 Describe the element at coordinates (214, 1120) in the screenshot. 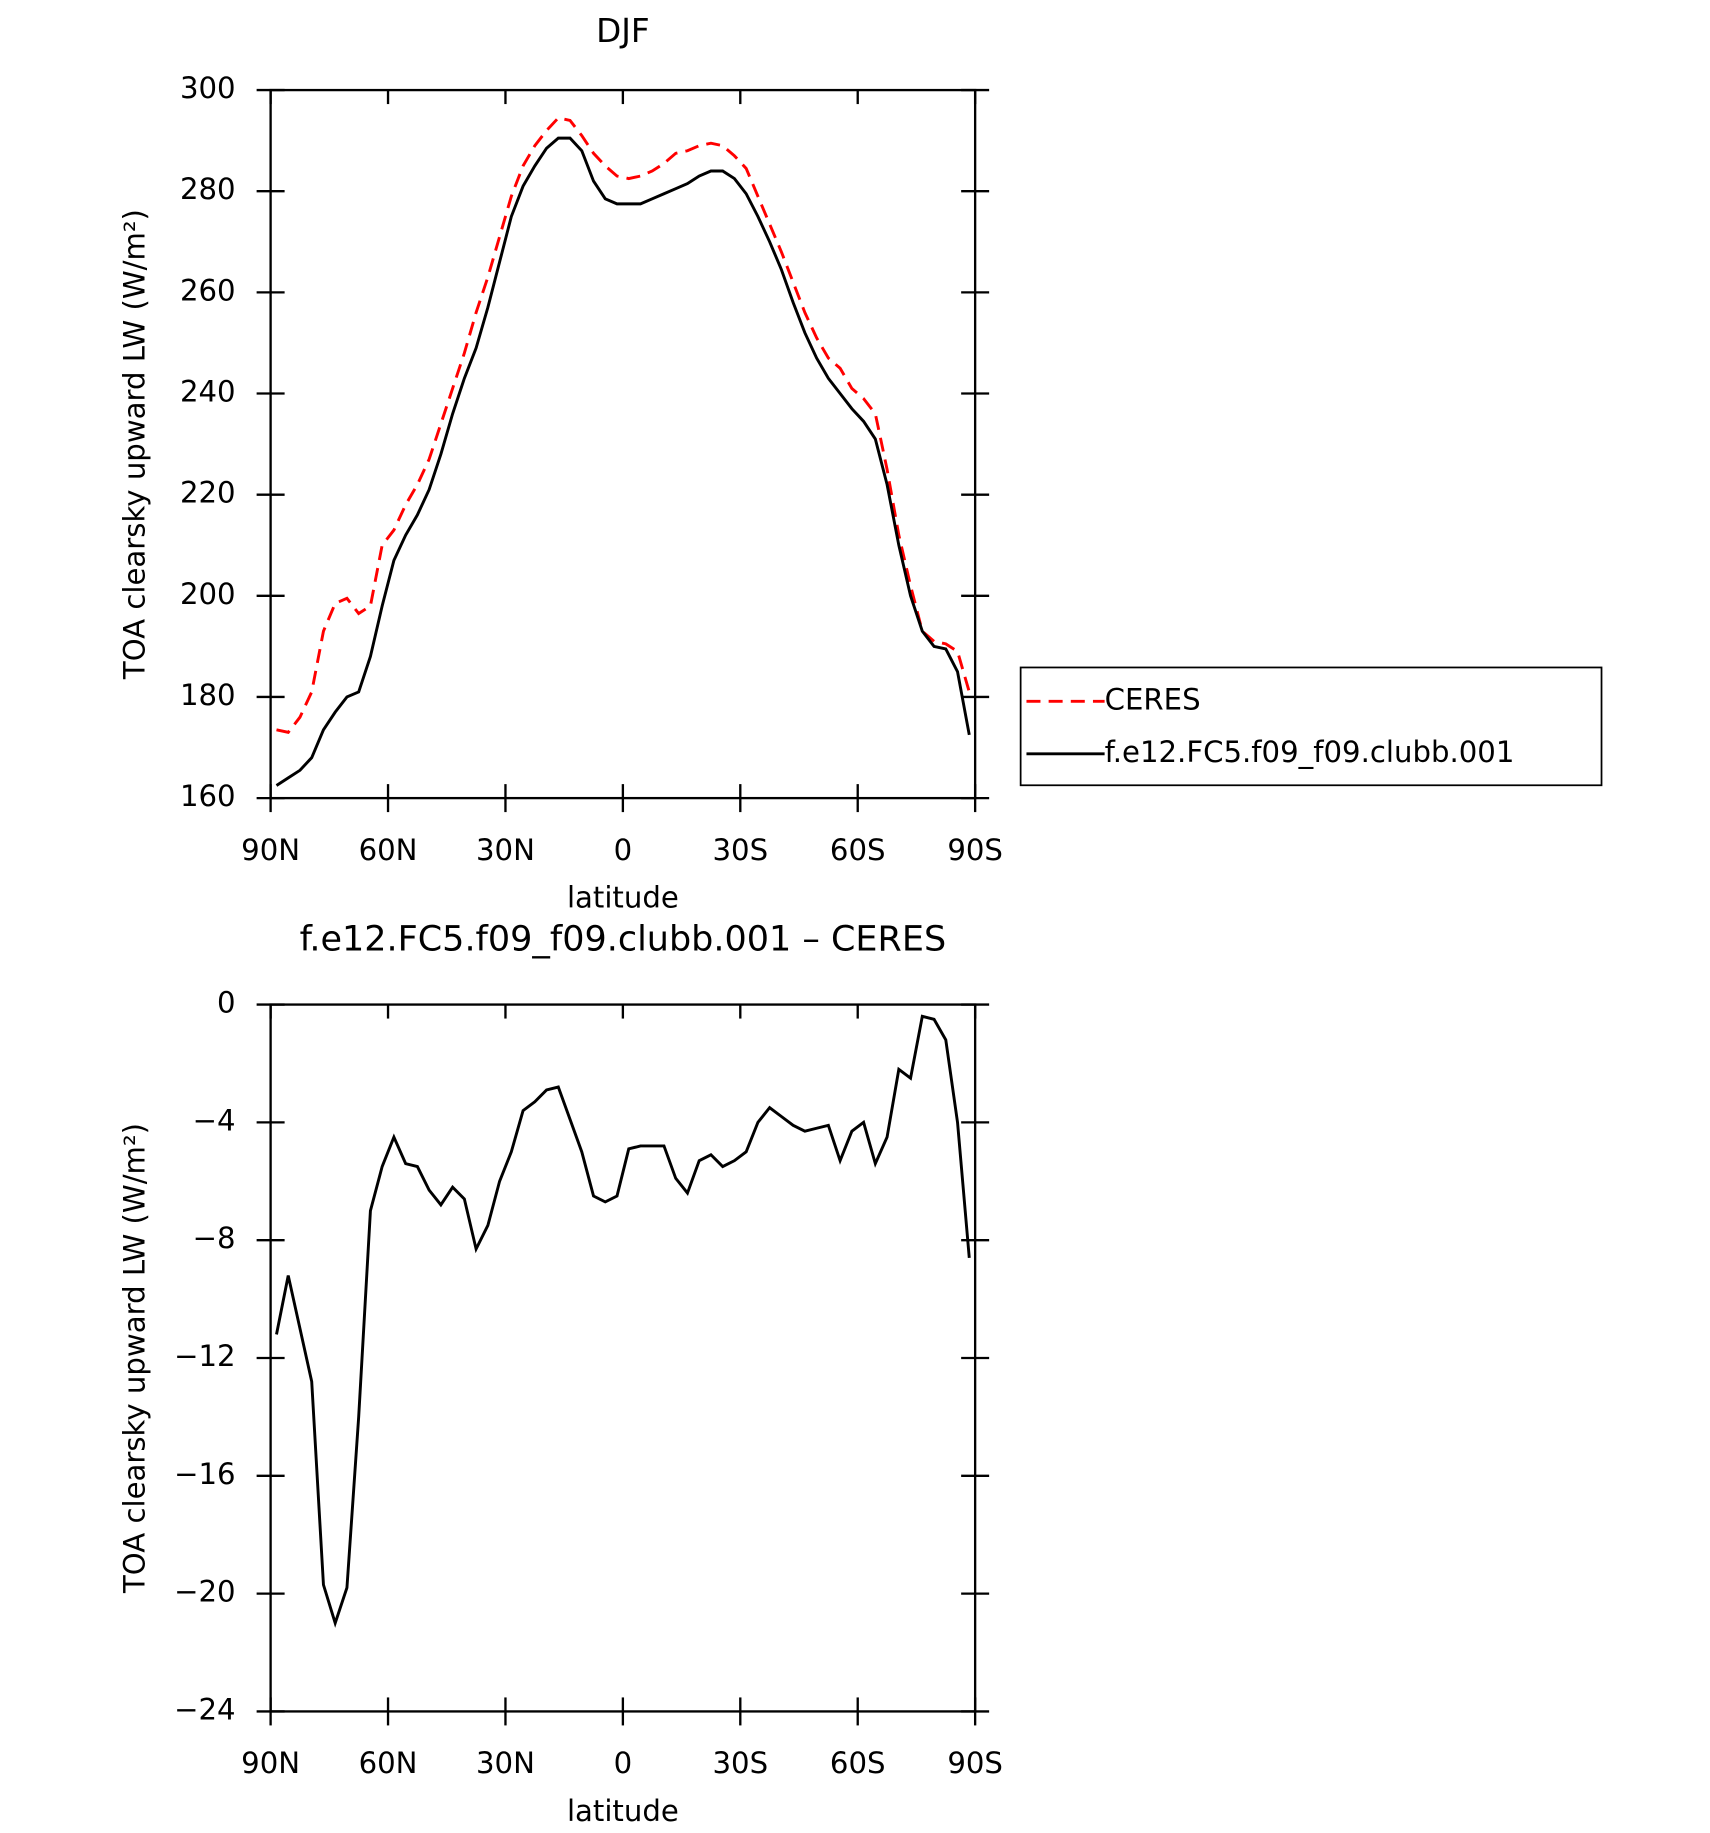

I see `y-tick-label: −4` at that location.